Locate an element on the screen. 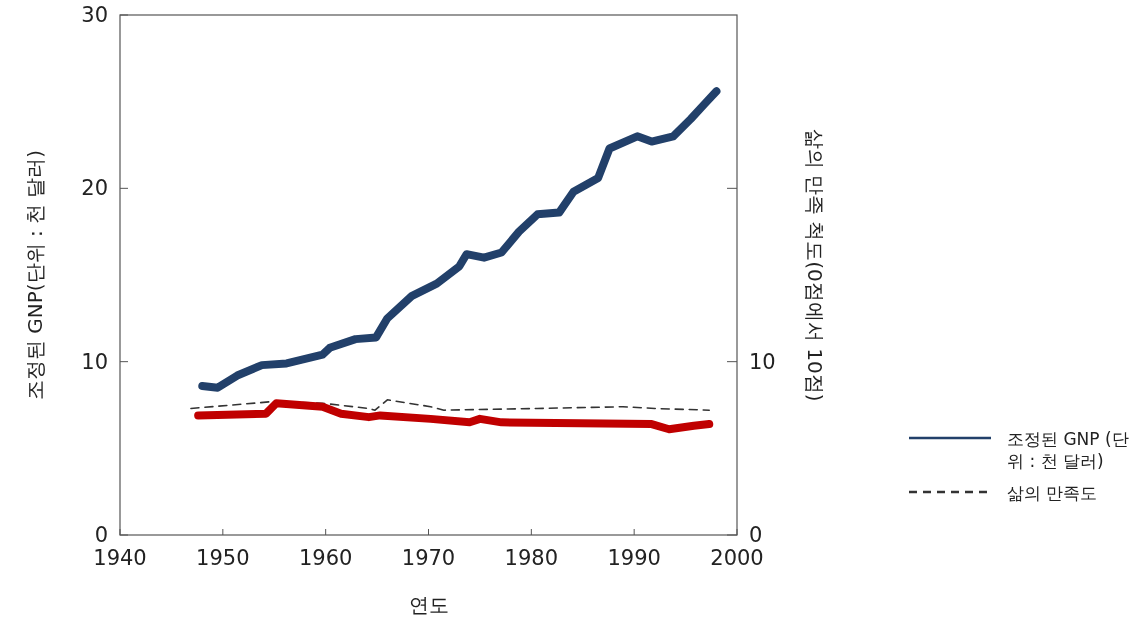  x-axis-title: 연도 is located at coordinates (428, 605).